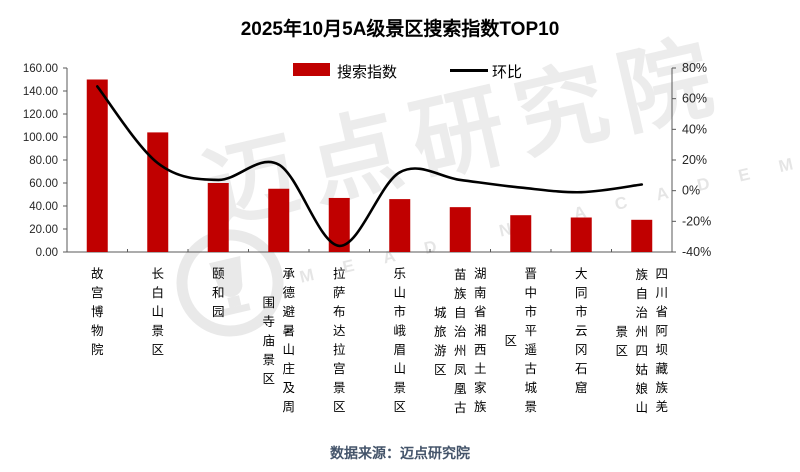 The image size is (800, 472). I want to click on tick-label-right: 20%, so click(694, 160).